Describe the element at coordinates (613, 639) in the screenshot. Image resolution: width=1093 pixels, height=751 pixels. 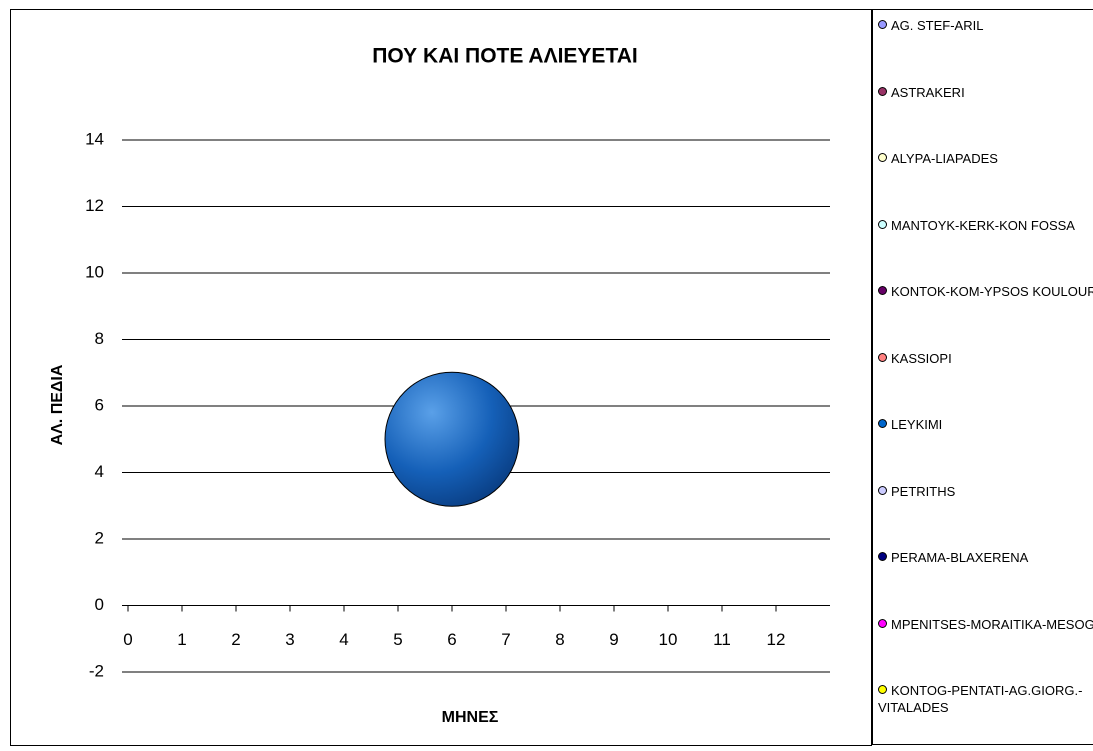
I see `x-tick-label: 9` at that location.